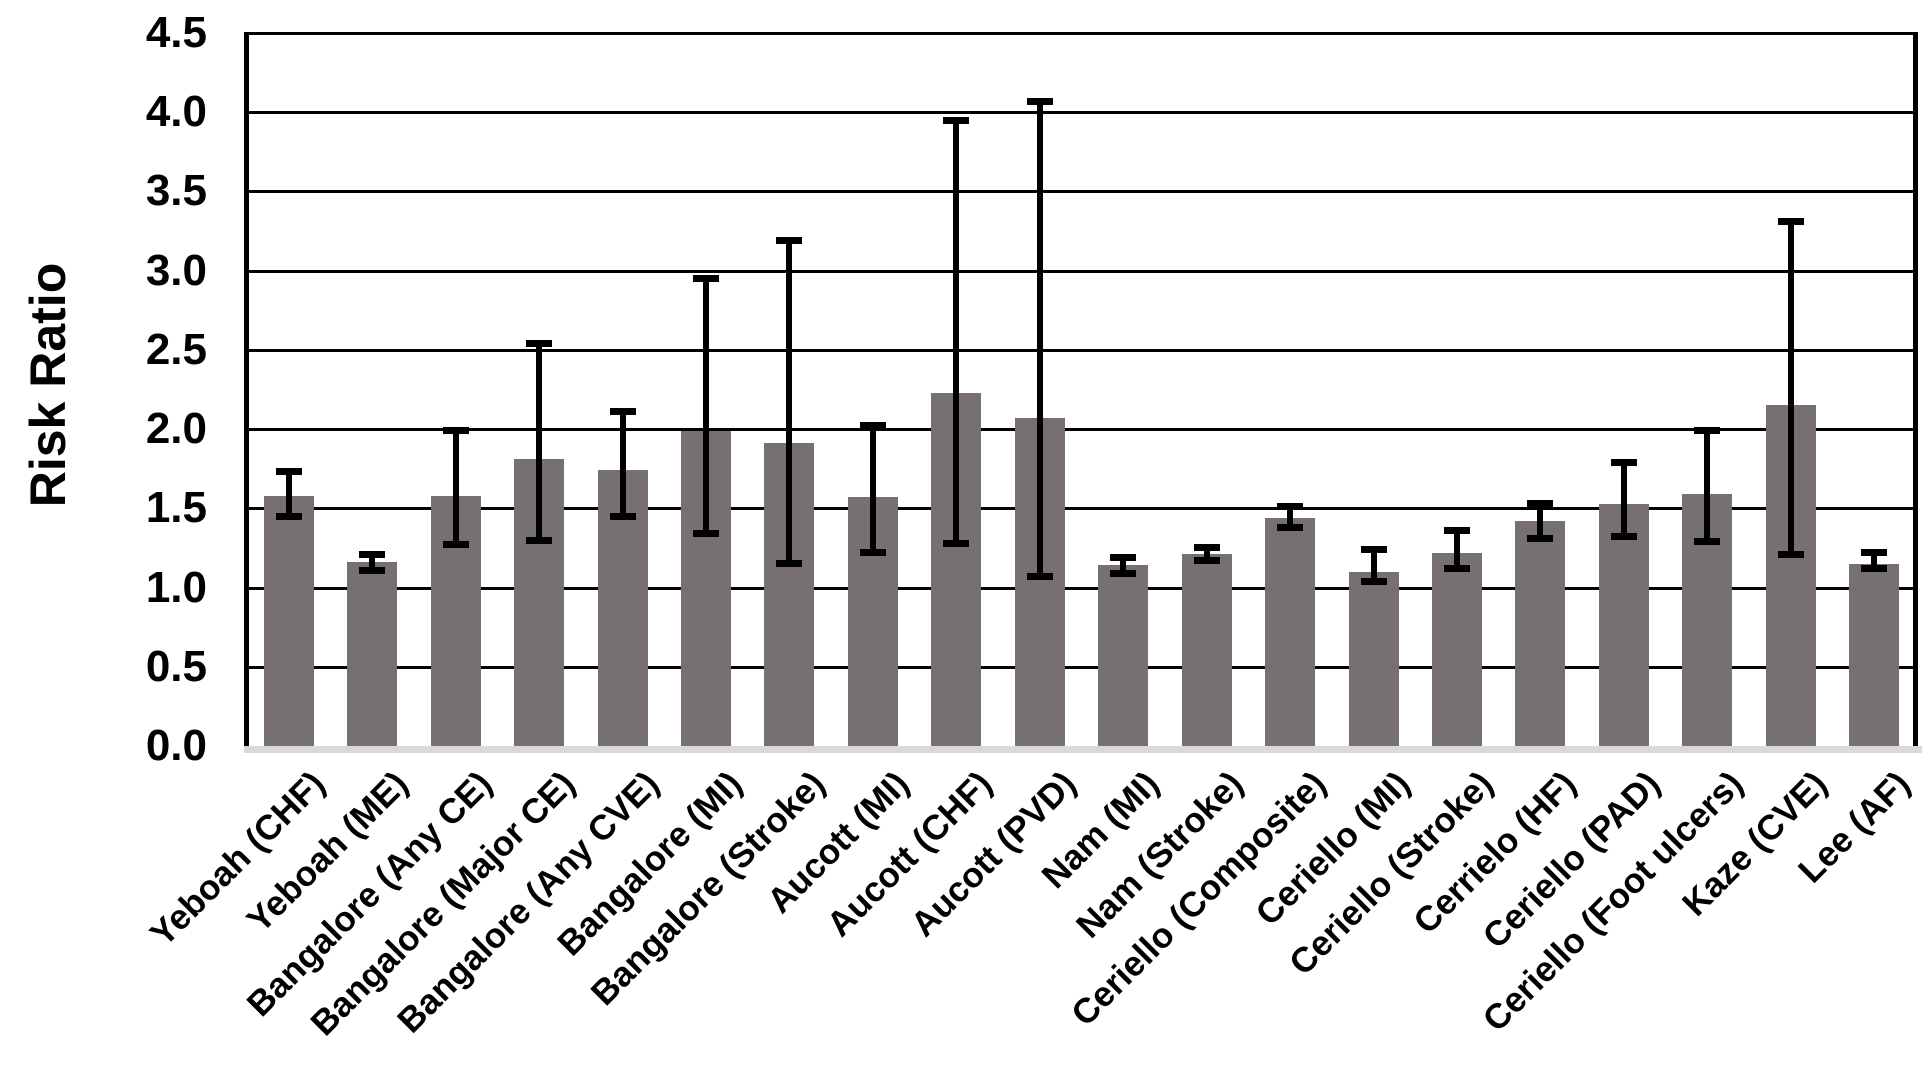  What do you see at coordinates (176, 429) in the screenshot?
I see `y-tick-label: 2.0` at bounding box center [176, 429].